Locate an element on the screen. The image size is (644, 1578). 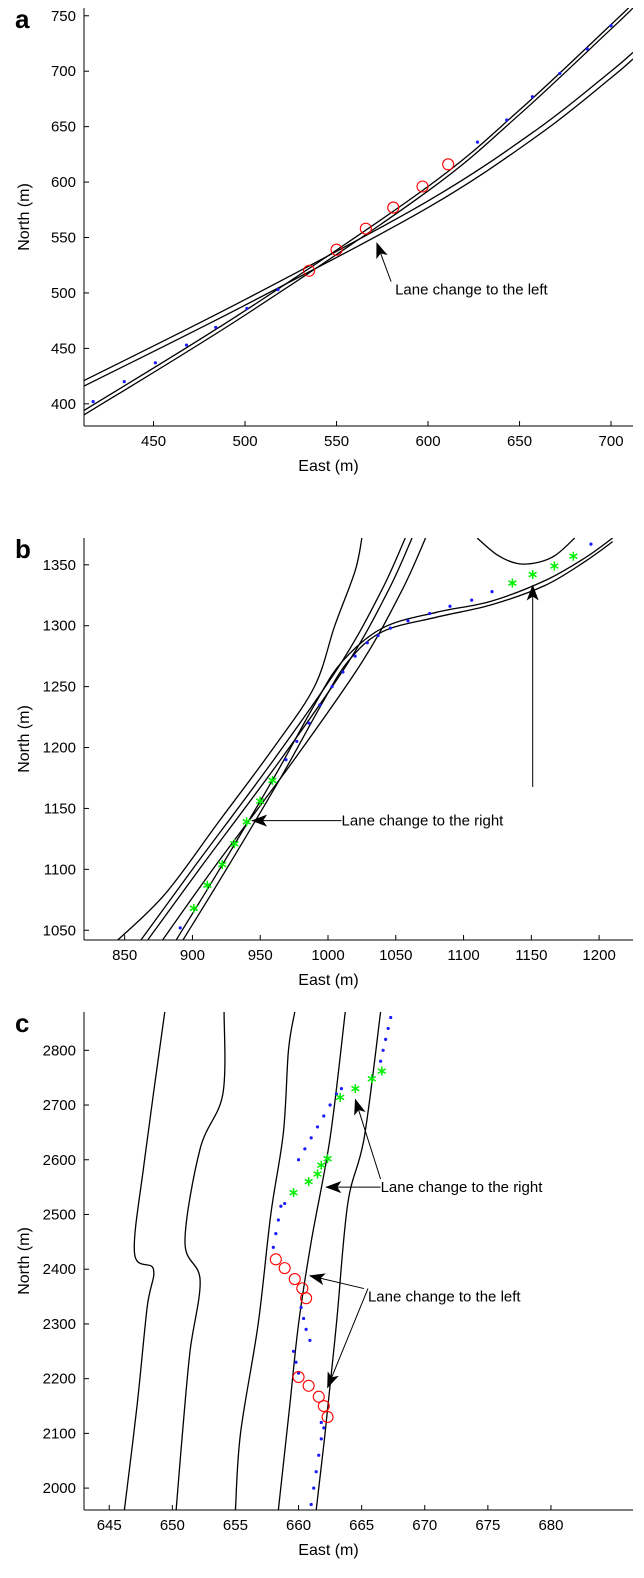
y-tick-label: 650 is located at coordinates (63, 127).